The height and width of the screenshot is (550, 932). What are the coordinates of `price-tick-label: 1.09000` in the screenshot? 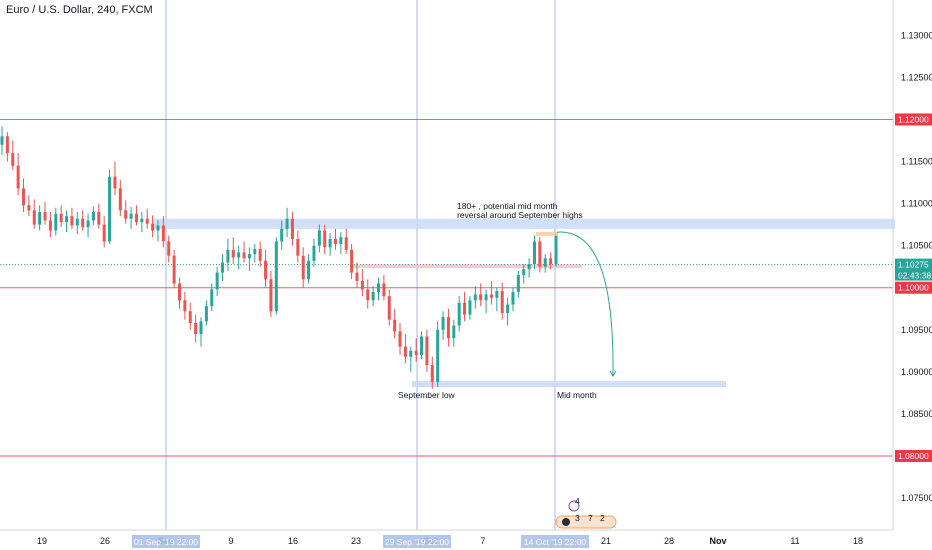 It's located at (916, 372).